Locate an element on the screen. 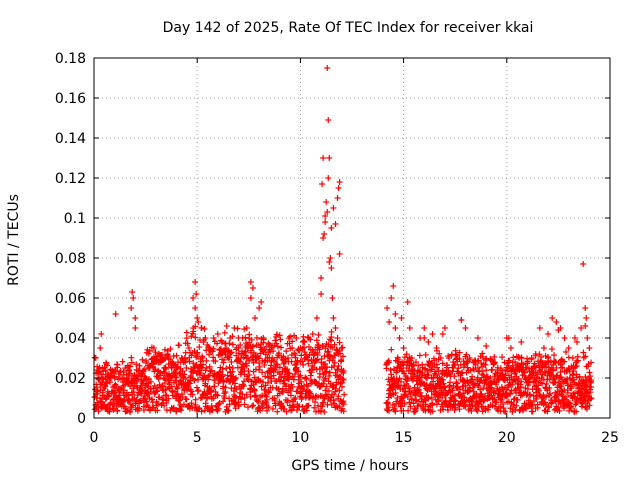 This screenshot has width=640, height=480. y-tick-label: 0.18 is located at coordinates (70, 59).